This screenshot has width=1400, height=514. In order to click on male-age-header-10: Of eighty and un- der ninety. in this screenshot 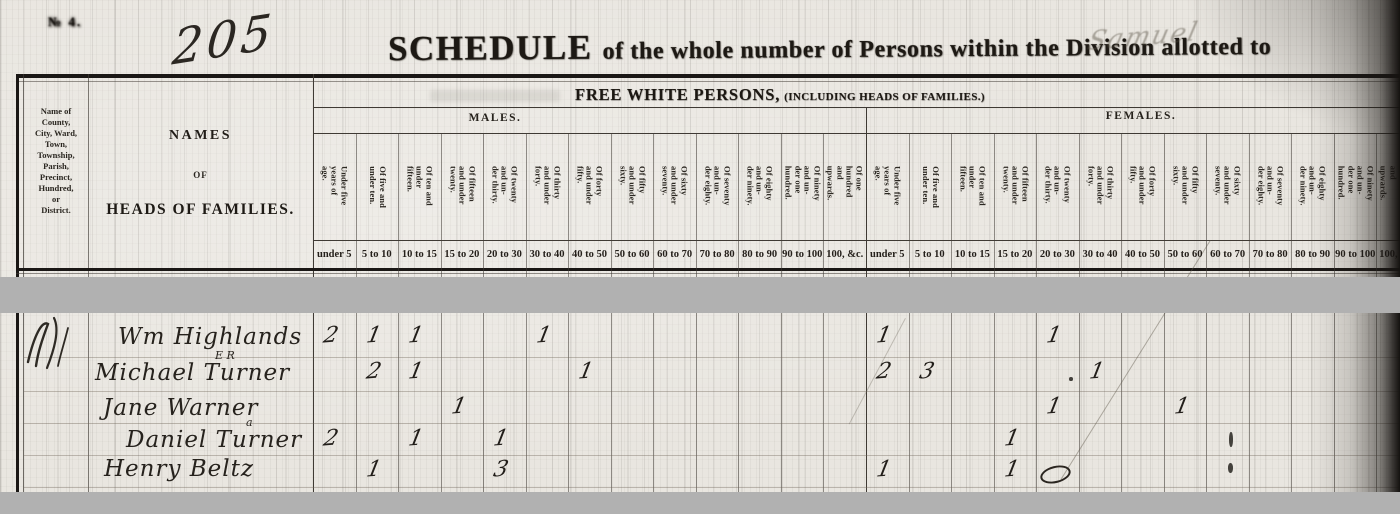, I will do `click(759, 187)`.